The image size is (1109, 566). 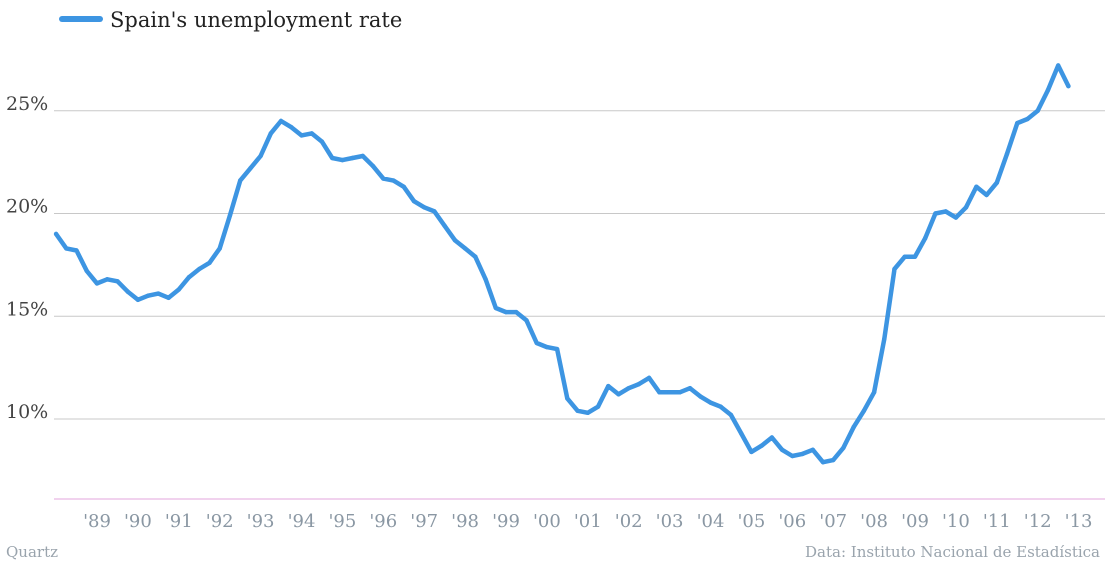 What do you see at coordinates (32, 552) in the screenshot?
I see `source-left: Quartz` at bounding box center [32, 552].